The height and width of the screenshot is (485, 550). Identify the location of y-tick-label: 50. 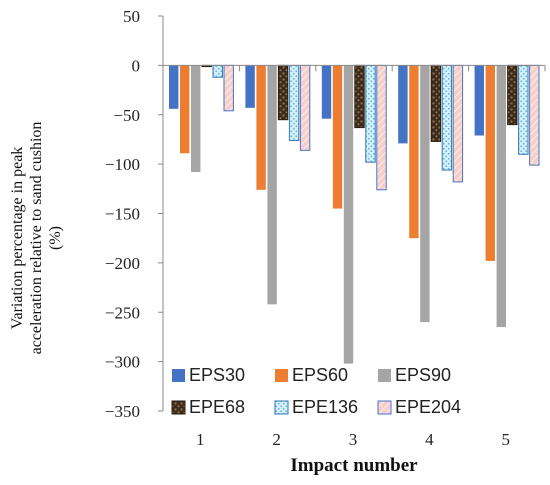
(131, 16).